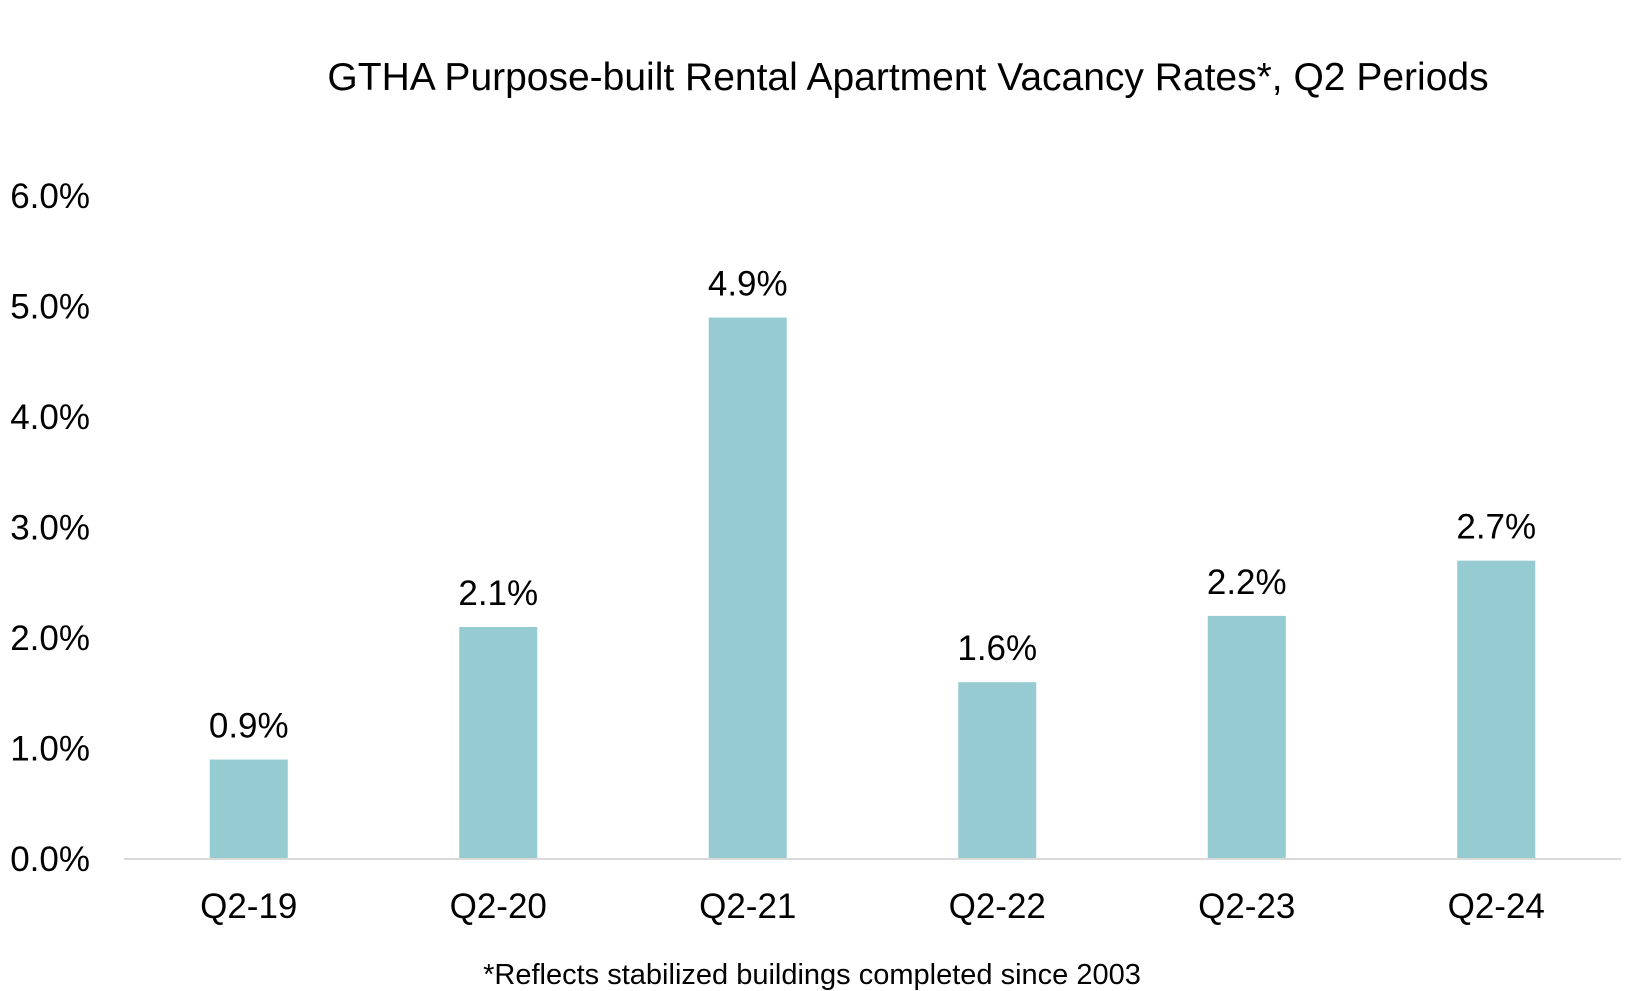 The width and height of the screenshot is (1651, 991). I want to click on y-tick-label: 2.0%, so click(50, 638).